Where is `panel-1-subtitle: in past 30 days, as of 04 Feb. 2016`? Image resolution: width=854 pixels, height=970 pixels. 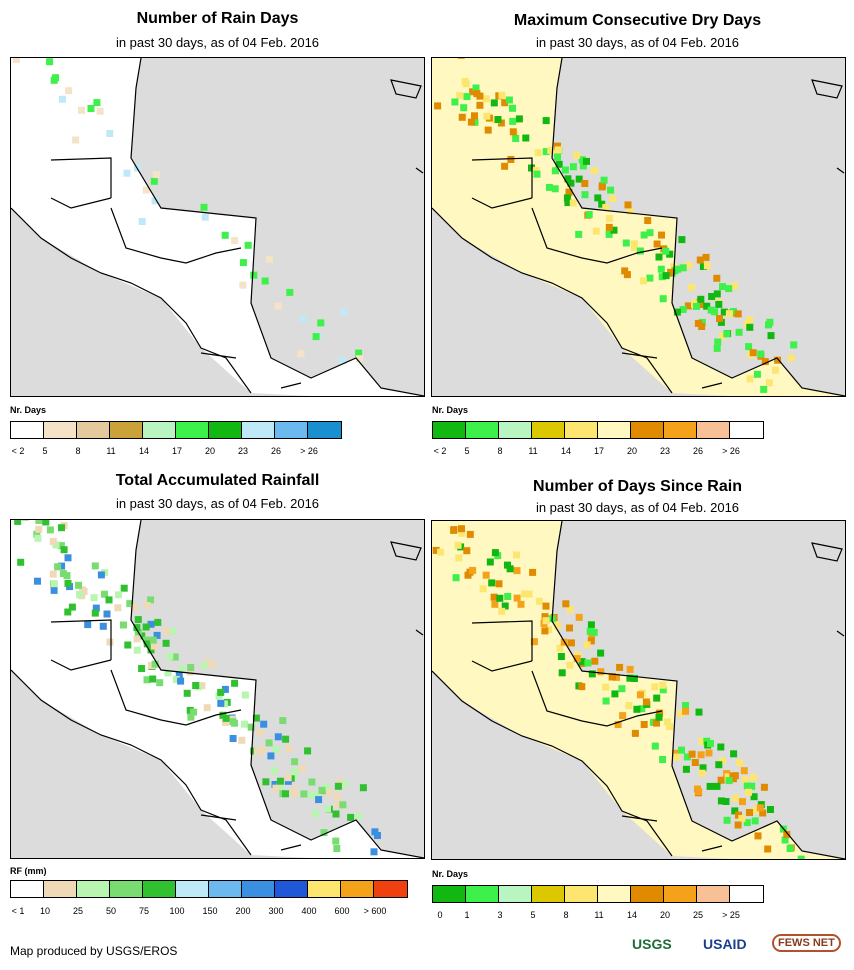 panel-1-subtitle: in past 30 days, as of 04 Feb. 2016 is located at coordinates (217, 42).